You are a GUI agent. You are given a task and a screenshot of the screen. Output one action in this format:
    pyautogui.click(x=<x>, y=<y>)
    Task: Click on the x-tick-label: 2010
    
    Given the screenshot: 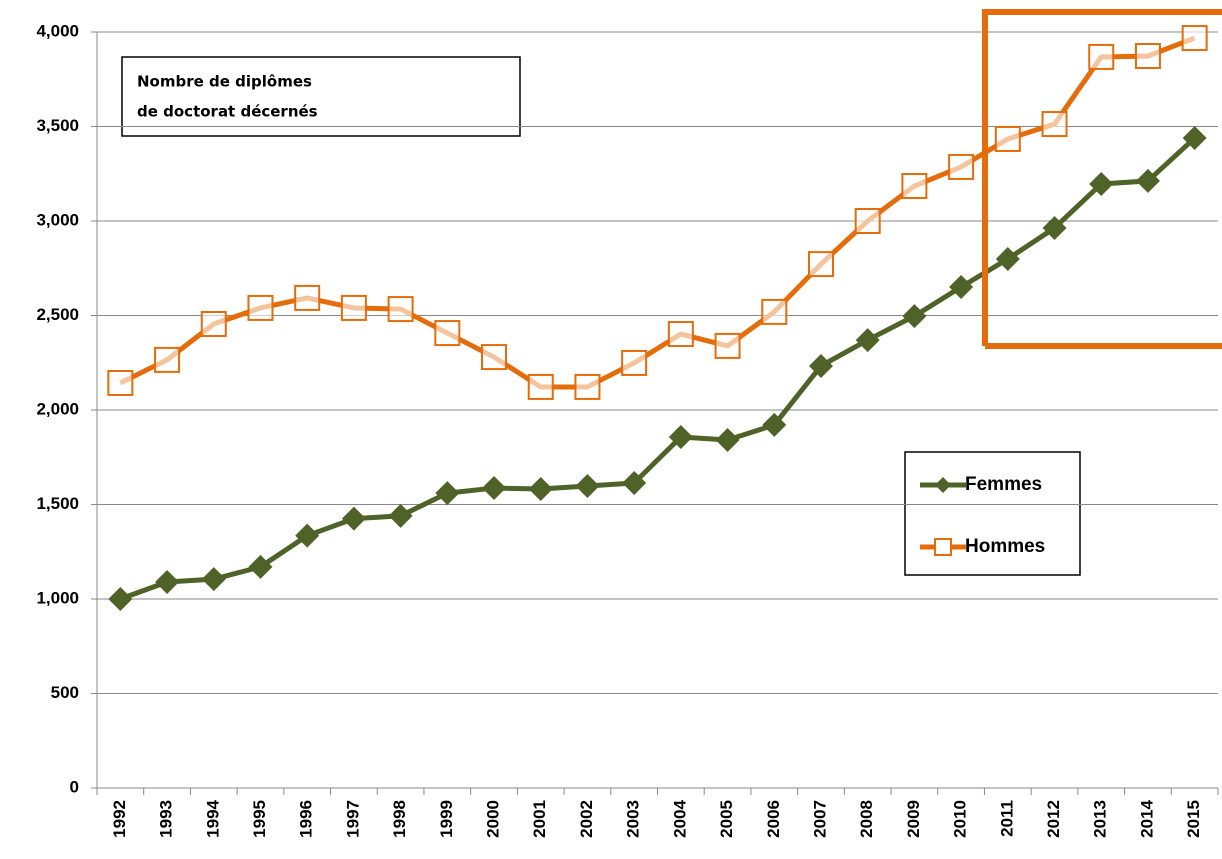 What is the action you would take?
    pyautogui.click(x=960, y=819)
    